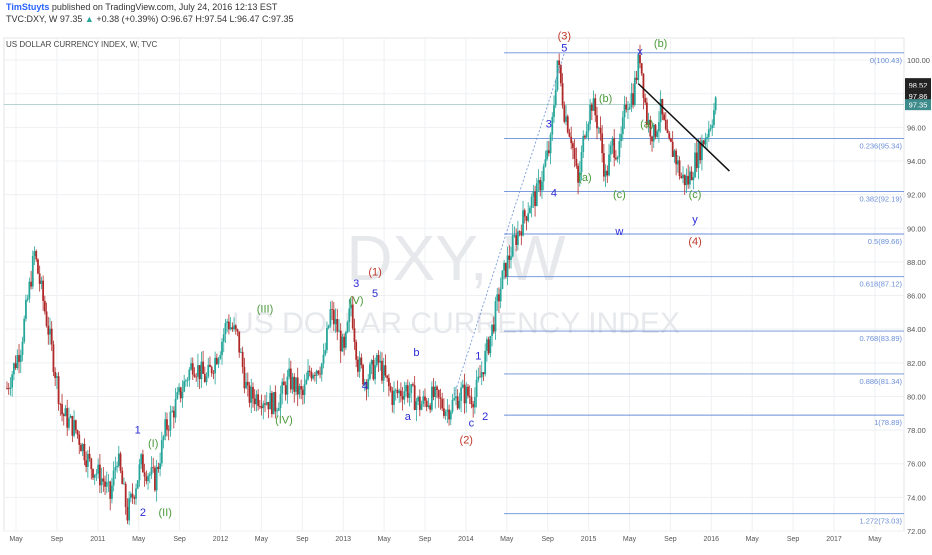 This screenshot has height=555, width=932. Describe the element at coordinates (374, 272) in the screenshot. I see `wave-label: (1)` at that location.